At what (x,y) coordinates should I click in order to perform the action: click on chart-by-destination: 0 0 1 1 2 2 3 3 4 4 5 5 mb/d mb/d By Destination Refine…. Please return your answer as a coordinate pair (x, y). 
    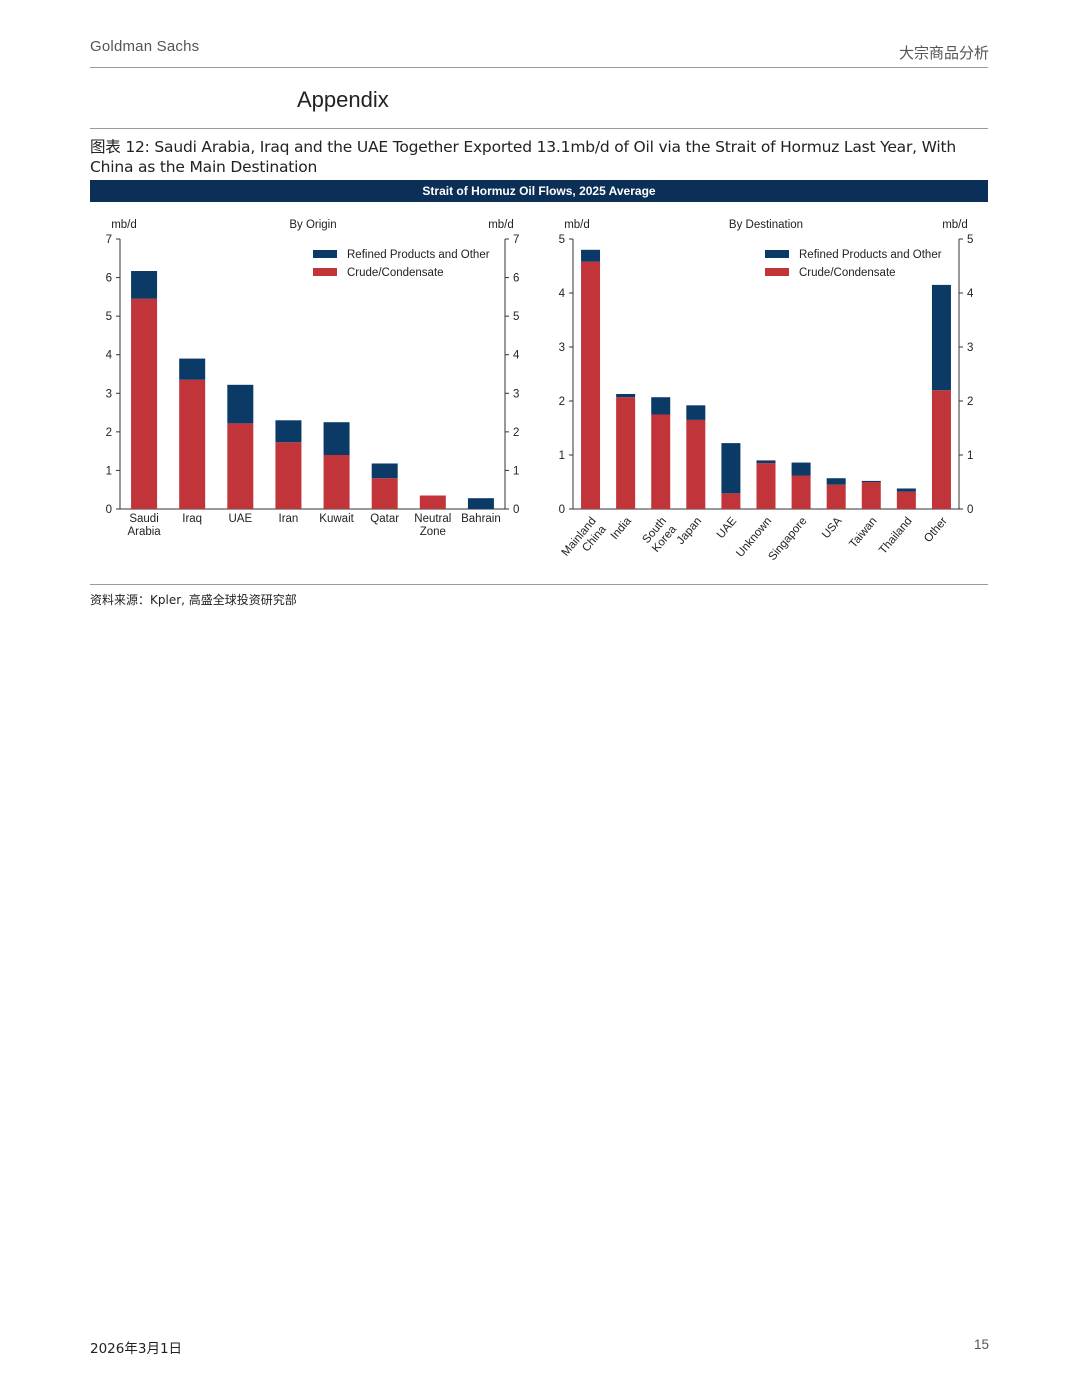
    Looking at the image, I should click on (764, 387).